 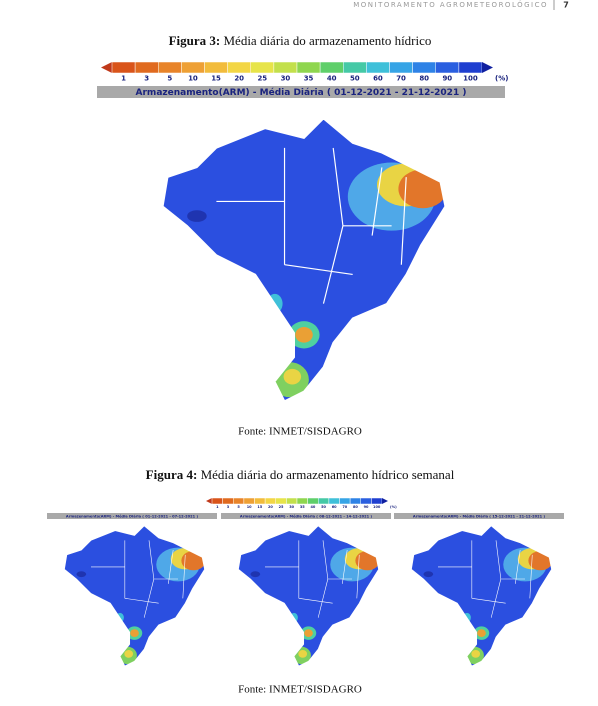 I want to click on figure-label: Figura 4:, so click(x=172, y=474).